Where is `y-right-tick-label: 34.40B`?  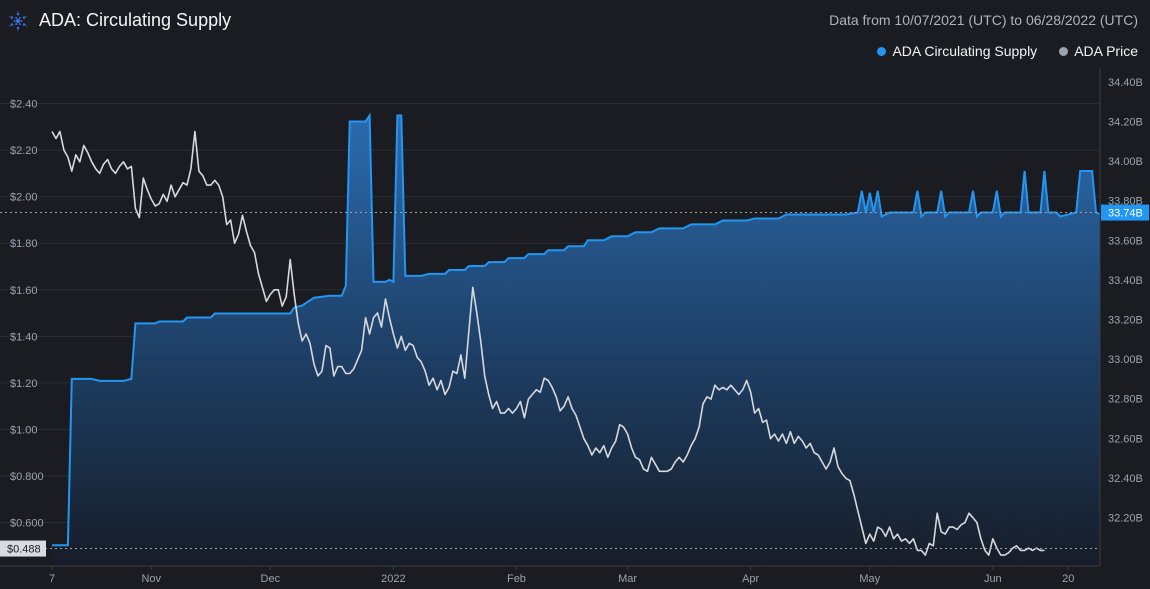 y-right-tick-label: 34.40B is located at coordinates (1125, 83).